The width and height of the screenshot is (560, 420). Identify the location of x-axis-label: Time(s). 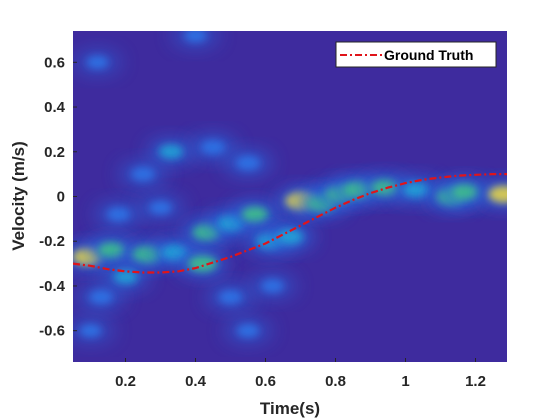
(290, 408).